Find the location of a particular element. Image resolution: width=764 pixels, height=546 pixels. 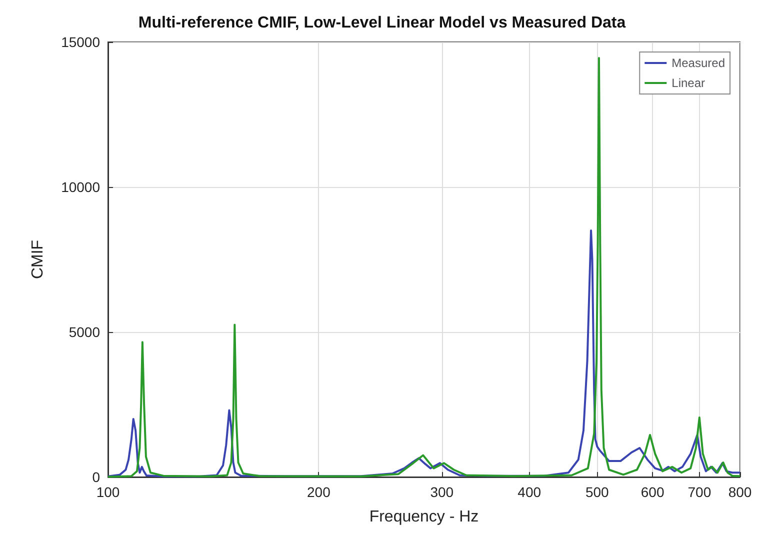

chart-title: Multi-reference CMIF, Low-Level Linear Model vs Measured Data is located at coordinates (382, 23).